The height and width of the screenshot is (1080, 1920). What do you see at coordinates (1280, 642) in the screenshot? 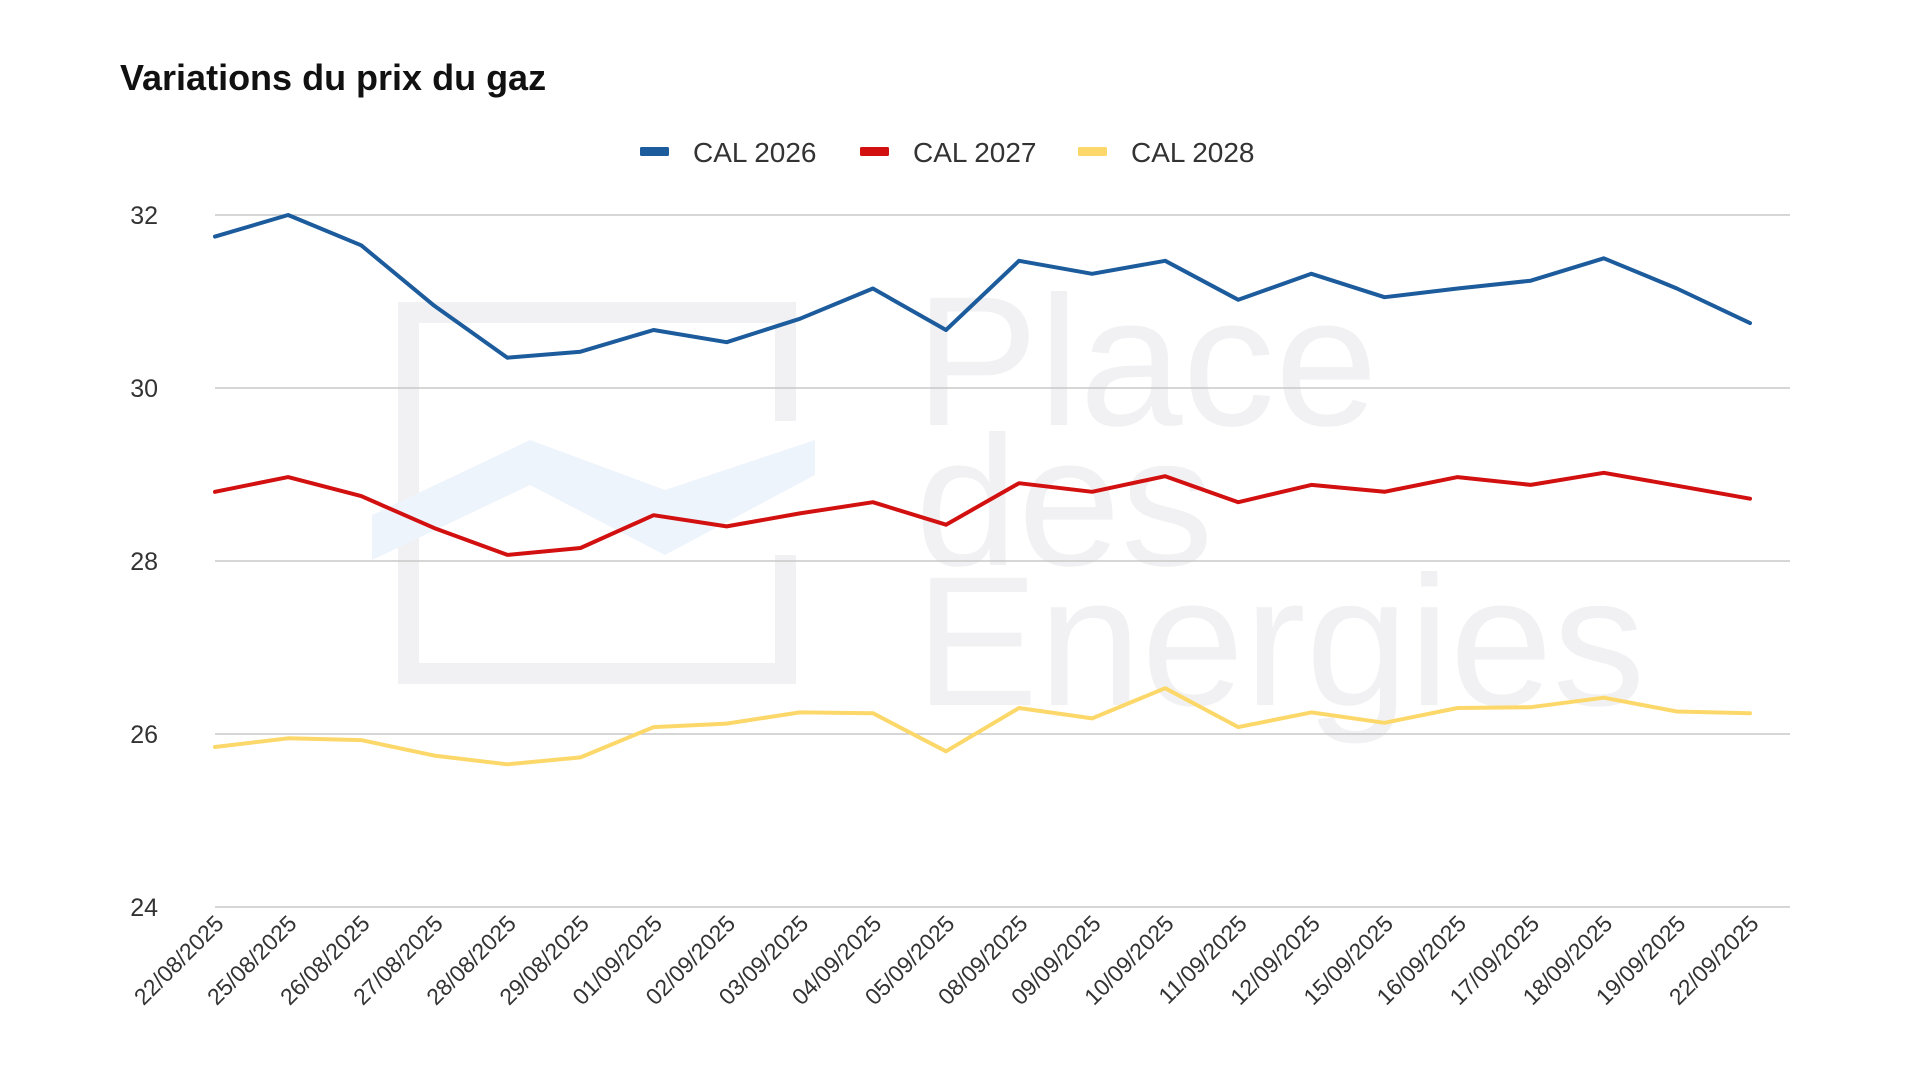
I see `watermark-text-line-3: Energies` at bounding box center [1280, 642].